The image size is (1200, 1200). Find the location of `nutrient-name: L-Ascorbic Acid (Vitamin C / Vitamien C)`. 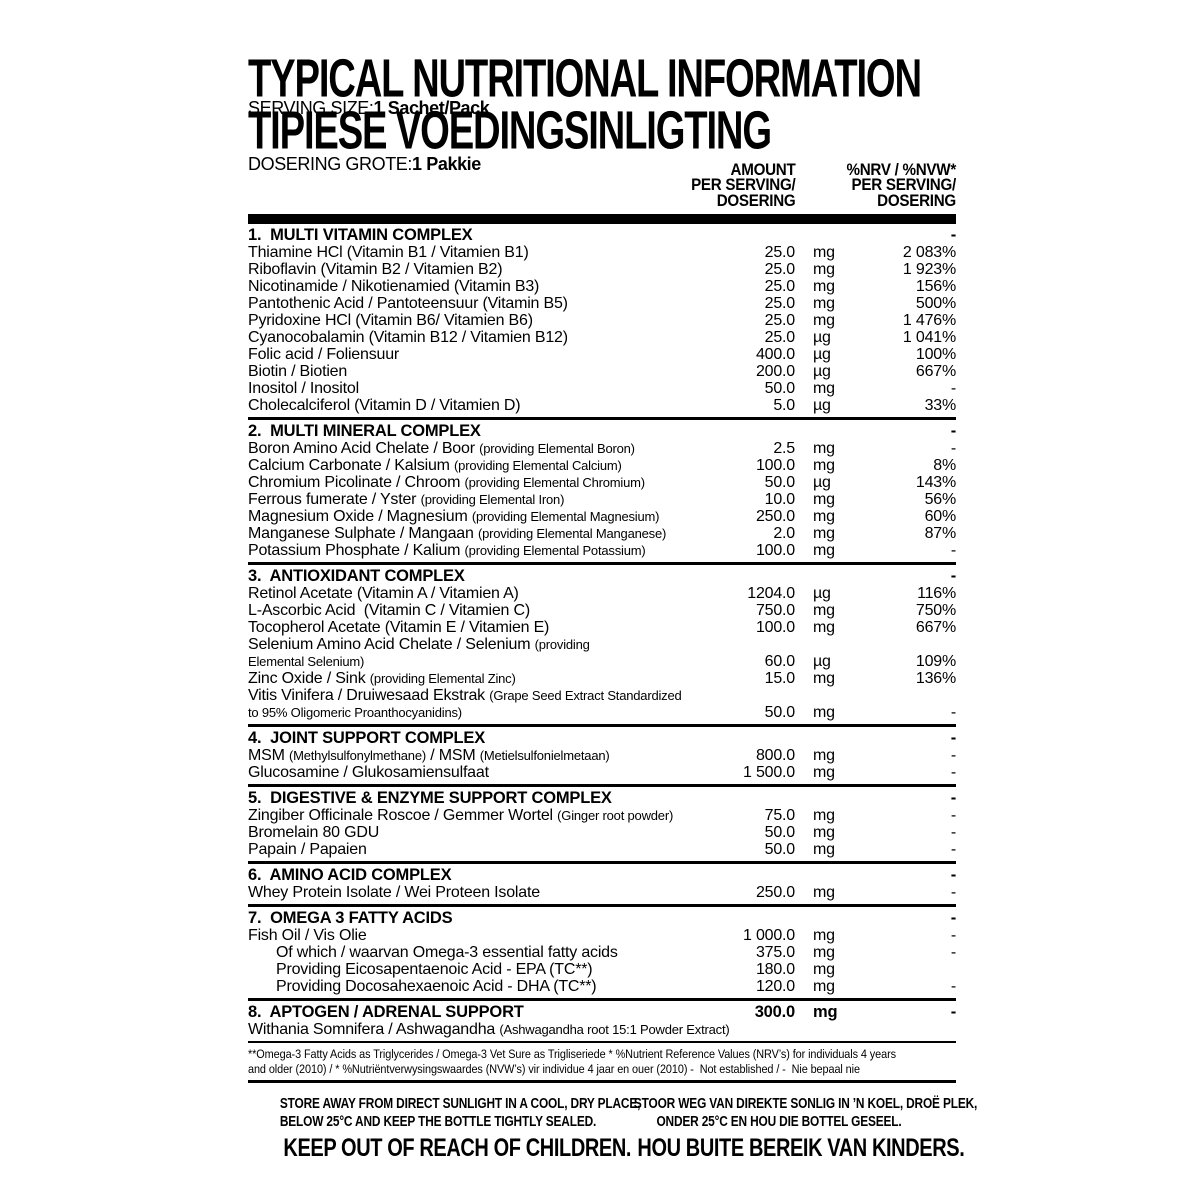

nutrient-name: L-Ascorbic Acid (Vitamin C / Vitamien C) is located at coordinates (469, 610).